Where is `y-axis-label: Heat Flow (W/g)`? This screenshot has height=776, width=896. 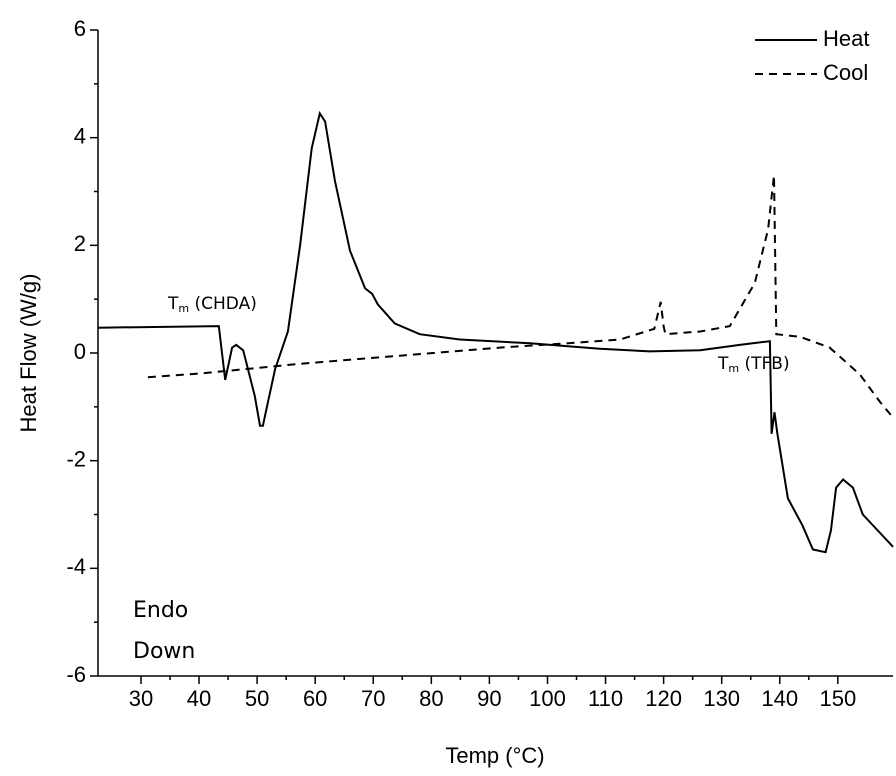 y-axis-label: Heat Flow (W/g) is located at coordinates (28, 353).